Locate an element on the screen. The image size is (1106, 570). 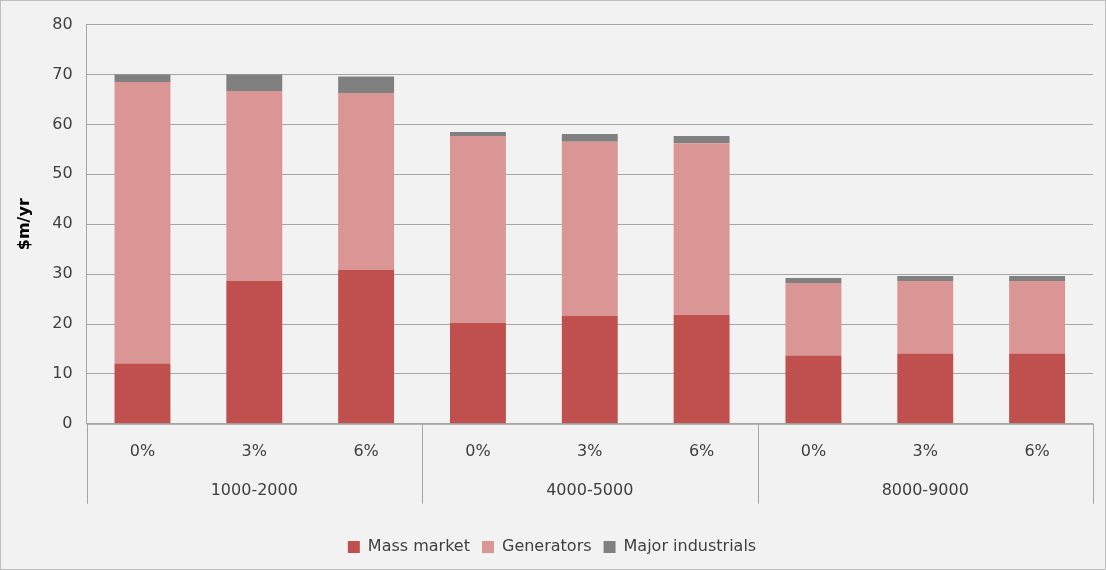
y-tick-label: 60 is located at coordinates (62, 123).